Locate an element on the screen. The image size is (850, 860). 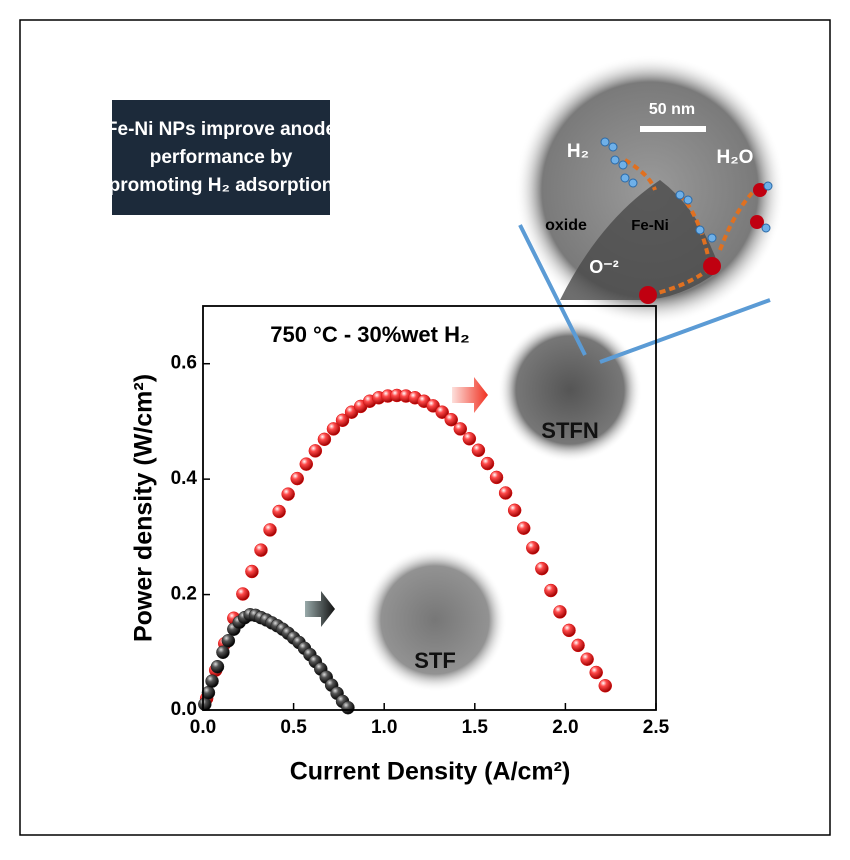
stfn-image is located at coordinates (570, 390).